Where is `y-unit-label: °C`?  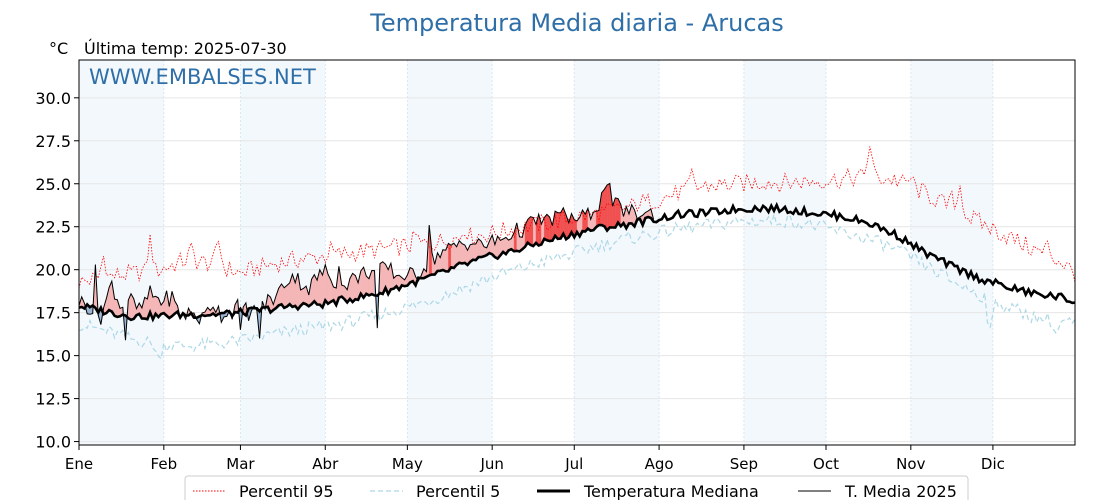 y-unit-label: °C is located at coordinates (58, 48).